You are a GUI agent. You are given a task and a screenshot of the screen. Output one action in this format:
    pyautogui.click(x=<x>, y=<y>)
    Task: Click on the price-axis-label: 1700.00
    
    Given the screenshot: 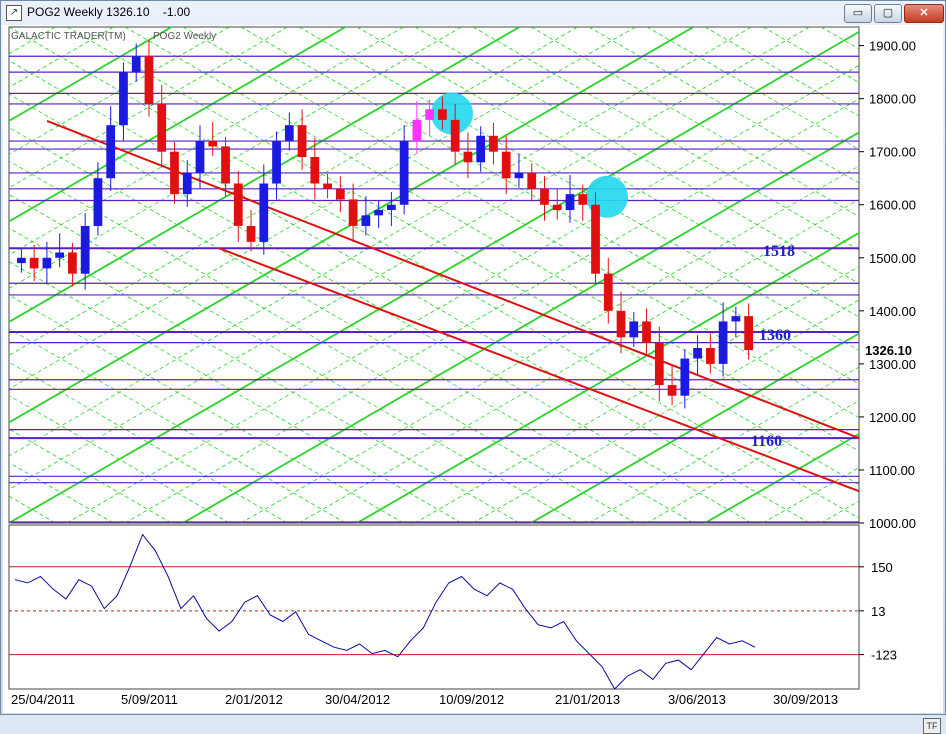 What is the action you would take?
    pyautogui.click(x=892, y=152)
    